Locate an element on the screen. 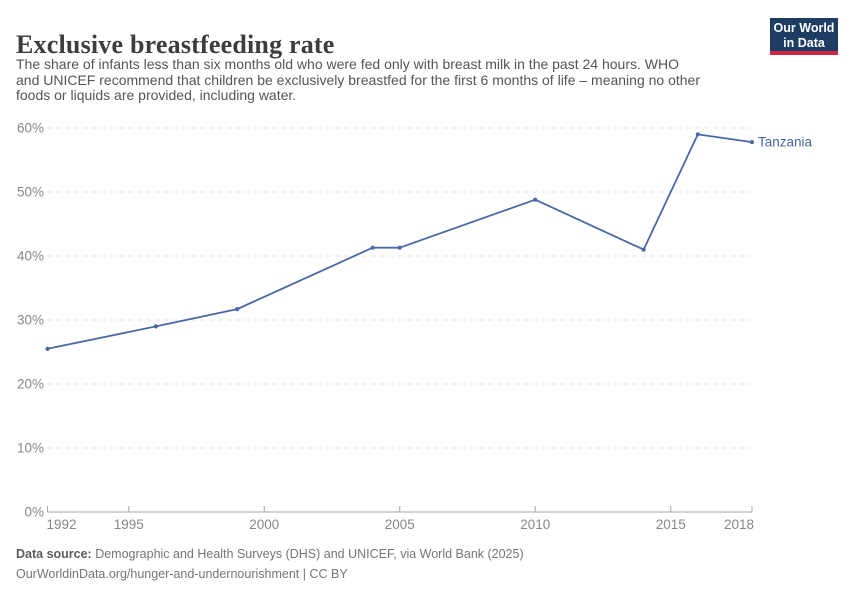 The width and height of the screenshot is (850, 600). page-title: Exclusive breastfeeding rate is located at coordinates (175, 45).